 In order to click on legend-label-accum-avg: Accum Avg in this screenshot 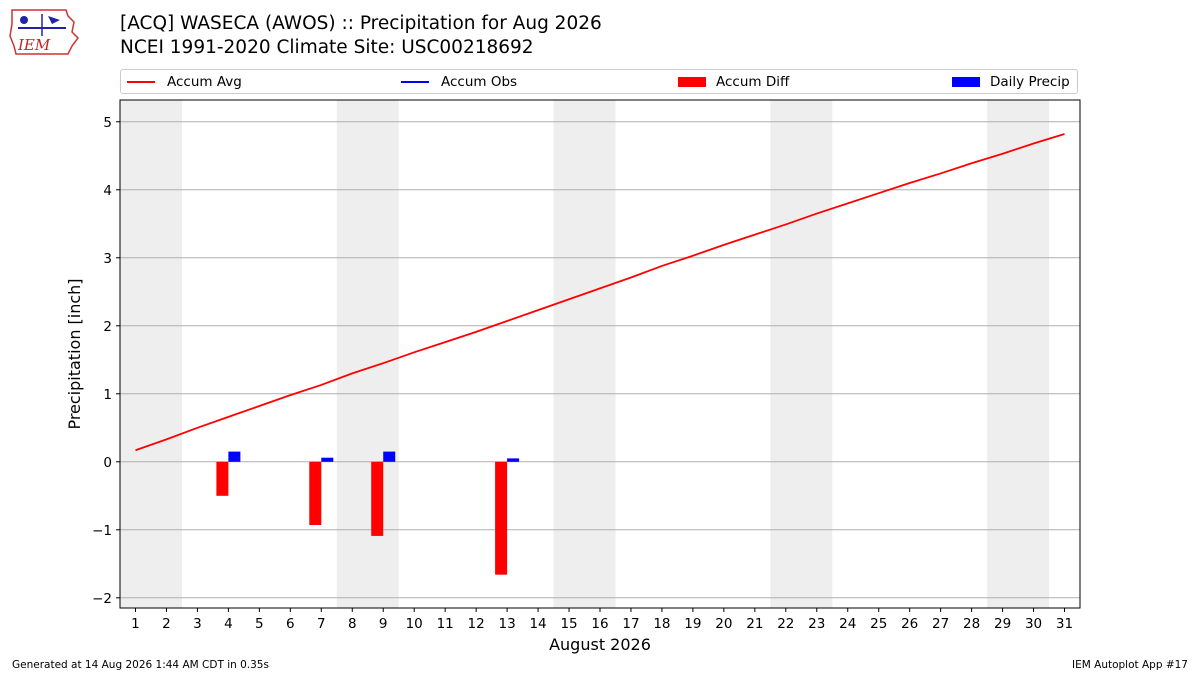, I will do `click(204, 82)`.